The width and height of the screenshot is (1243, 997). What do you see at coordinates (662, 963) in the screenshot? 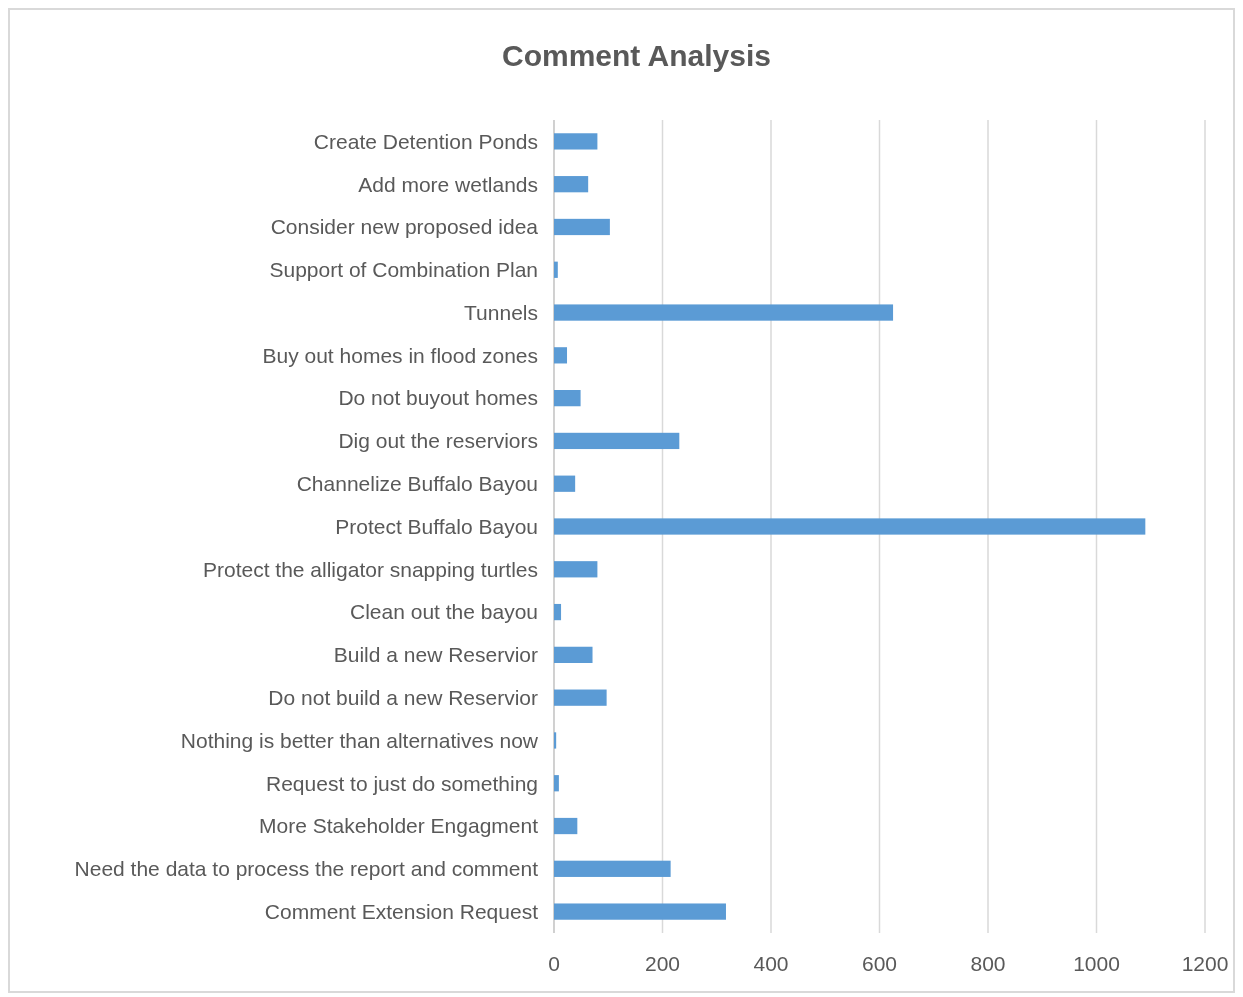
I see `x-tick-label: 200` at bounding box center [662, 963].